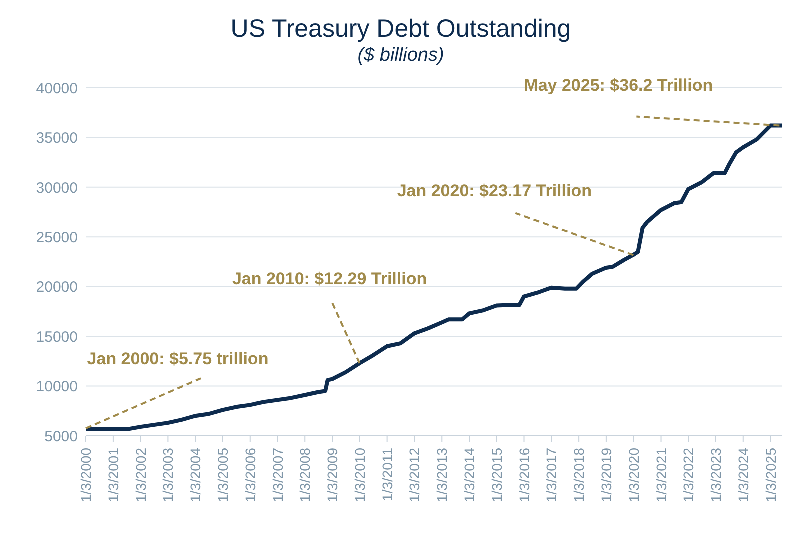  Describe the element at coordinates (223, 475) in the screenshot. I see `x-tick-label: 1/3/2005` at that location.